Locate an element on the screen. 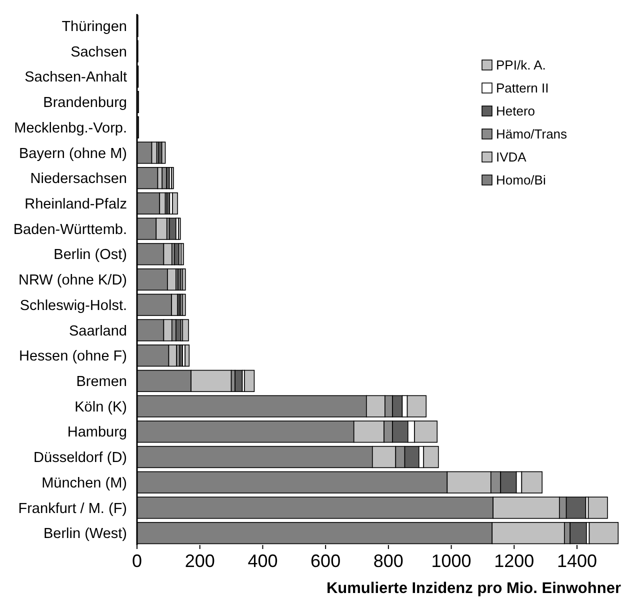 This screenshot has width=624, height=601. y-tick-label: Berlin (West) is located at coordinates (85, 534).